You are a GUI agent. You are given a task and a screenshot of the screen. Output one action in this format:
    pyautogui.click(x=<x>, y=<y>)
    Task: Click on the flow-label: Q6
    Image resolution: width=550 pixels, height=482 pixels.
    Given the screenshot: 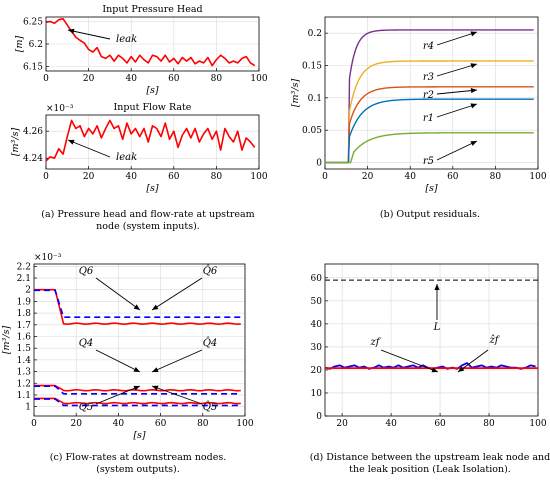 What is the action you would take?
    pyautogui.click(x=86, y=271)
    